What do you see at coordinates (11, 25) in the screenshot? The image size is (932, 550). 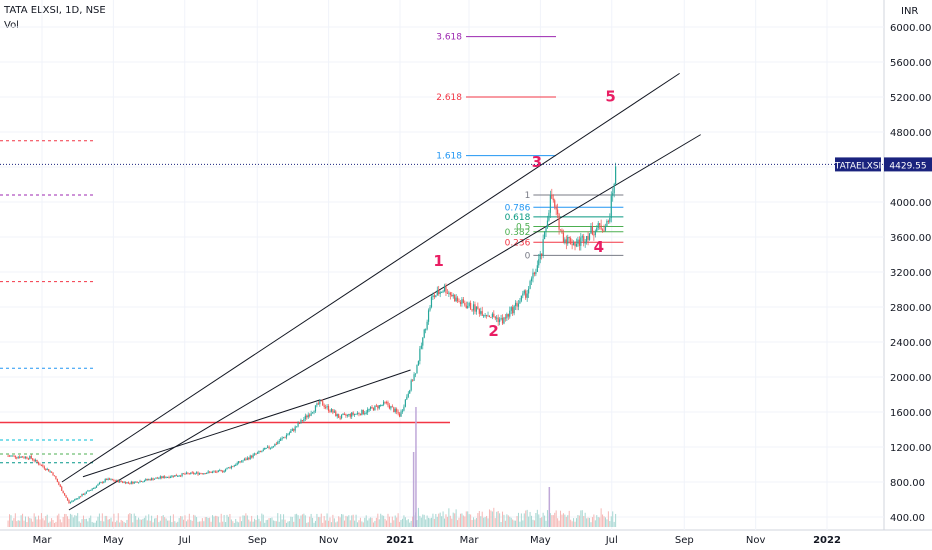 I see `volume-indicator-label: Vol` at bounding box center [11, 25].